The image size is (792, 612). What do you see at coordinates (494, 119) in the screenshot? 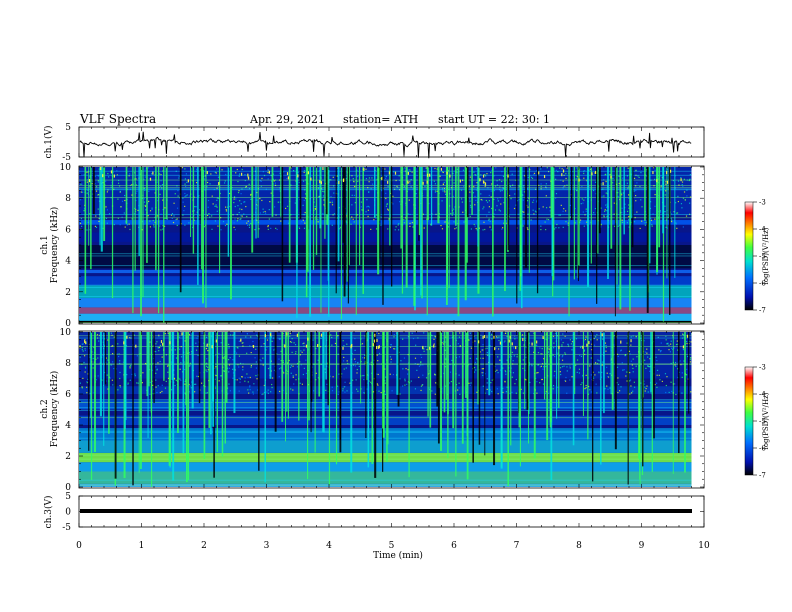
I see `start-time-label: start UT = 22: 30: 1` at bounding box center [494, 119].